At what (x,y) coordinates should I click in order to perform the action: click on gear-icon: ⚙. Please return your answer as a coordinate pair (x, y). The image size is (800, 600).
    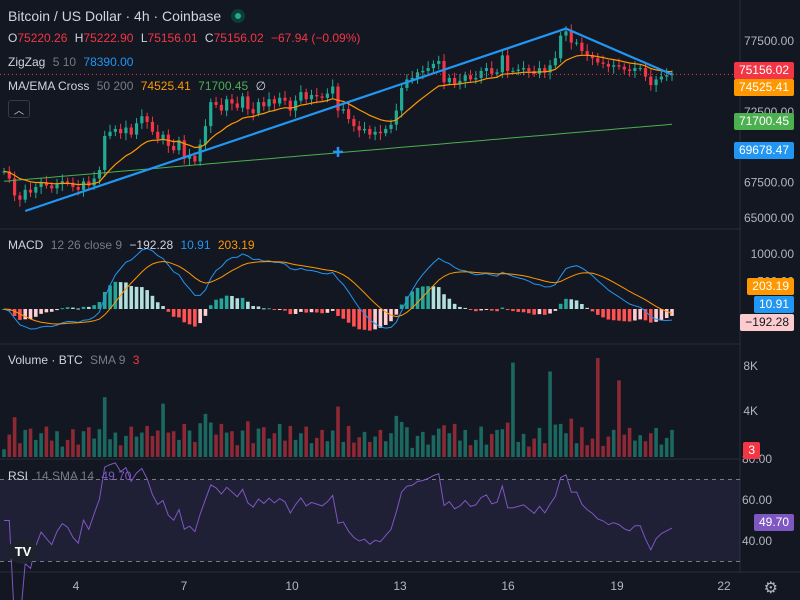
    Looking at the image, I should click on (770, 588).